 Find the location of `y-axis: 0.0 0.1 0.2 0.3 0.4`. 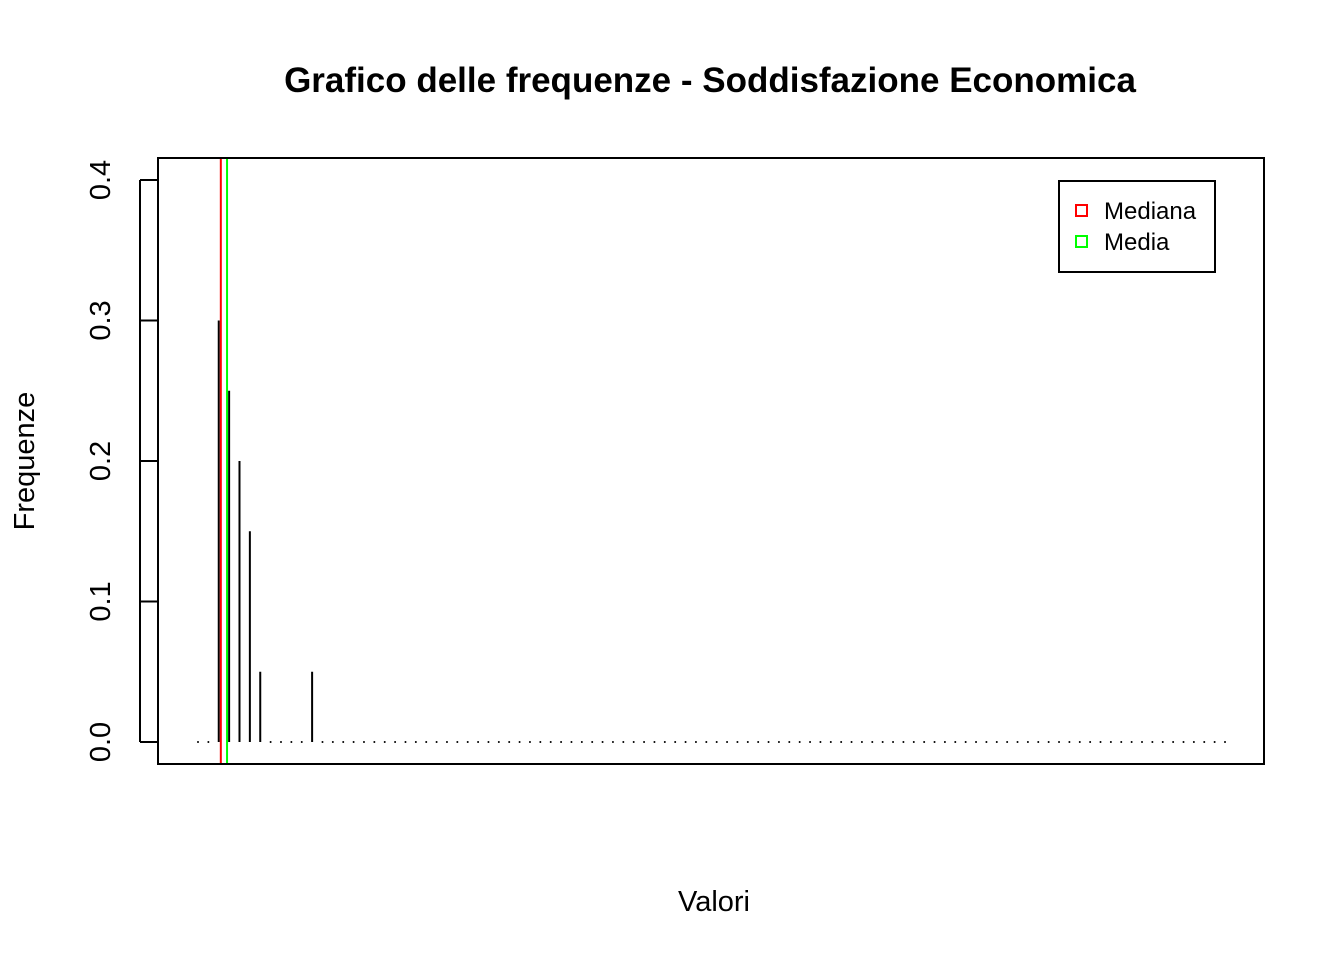

y-axis: 0.0 0.1 0.2 0.3 0.4 is located at coordinates (121, 461).